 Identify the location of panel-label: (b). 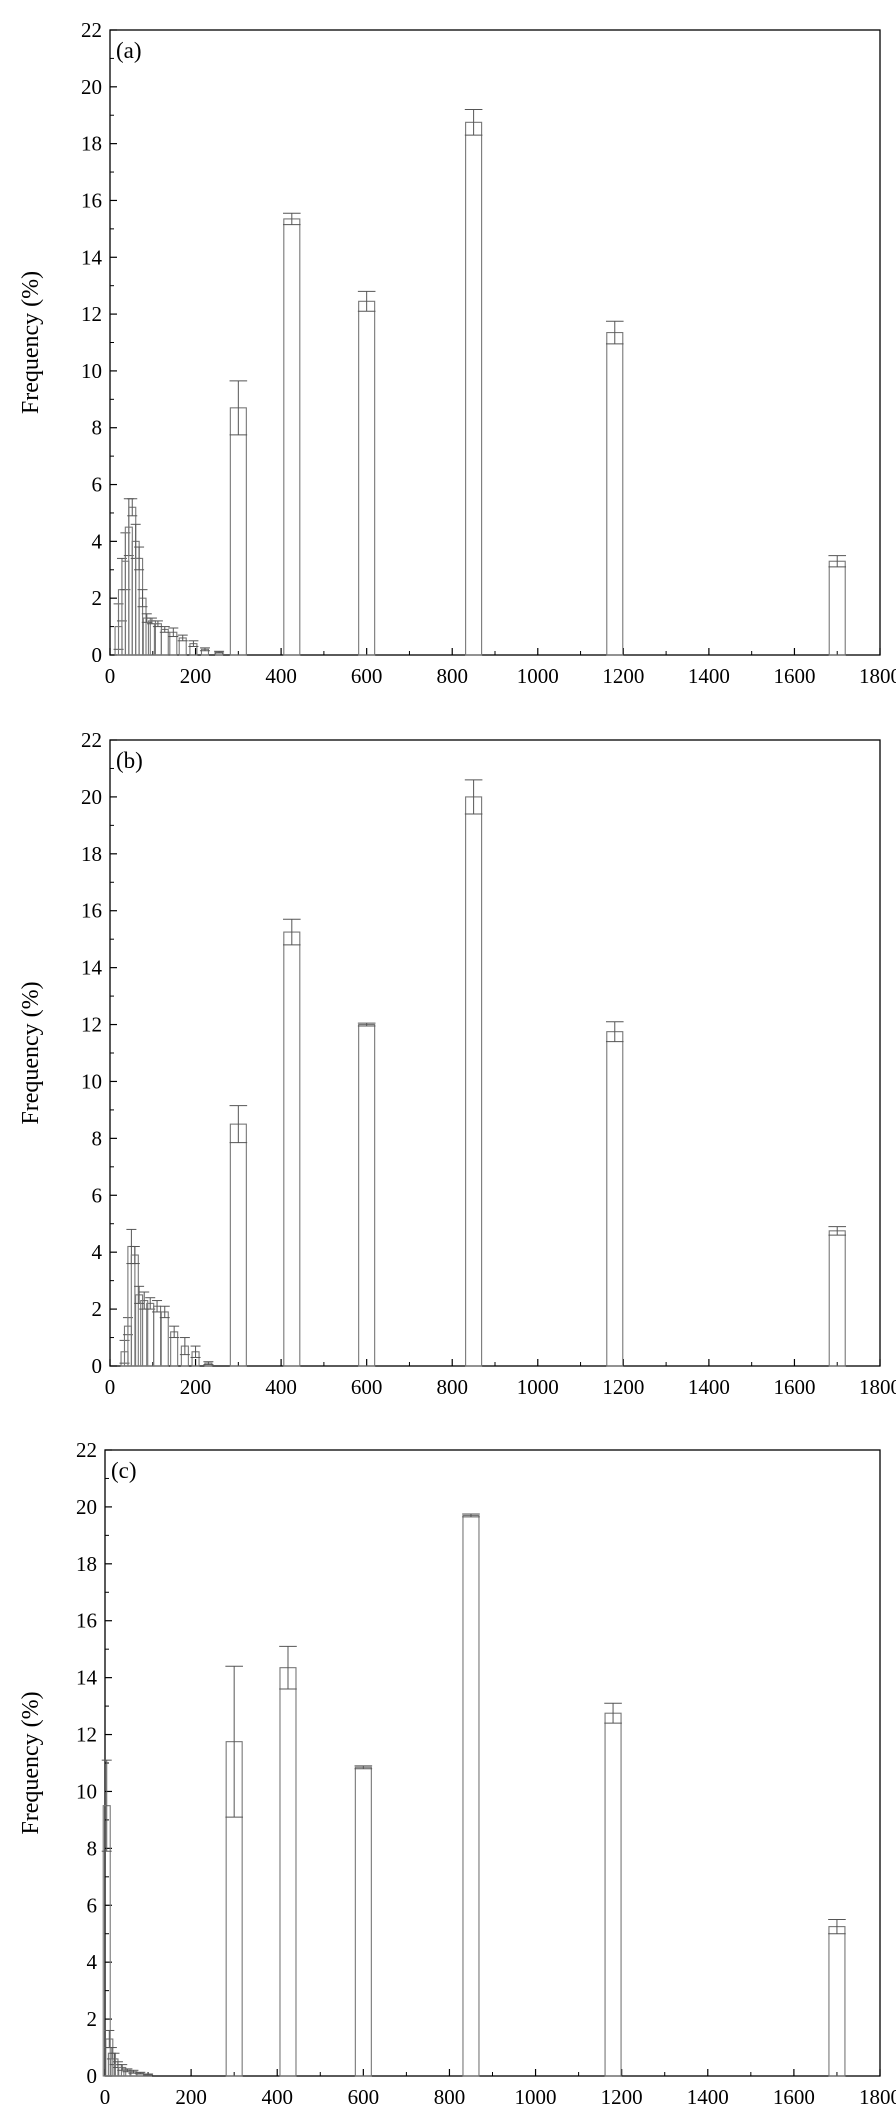
(129, 760).